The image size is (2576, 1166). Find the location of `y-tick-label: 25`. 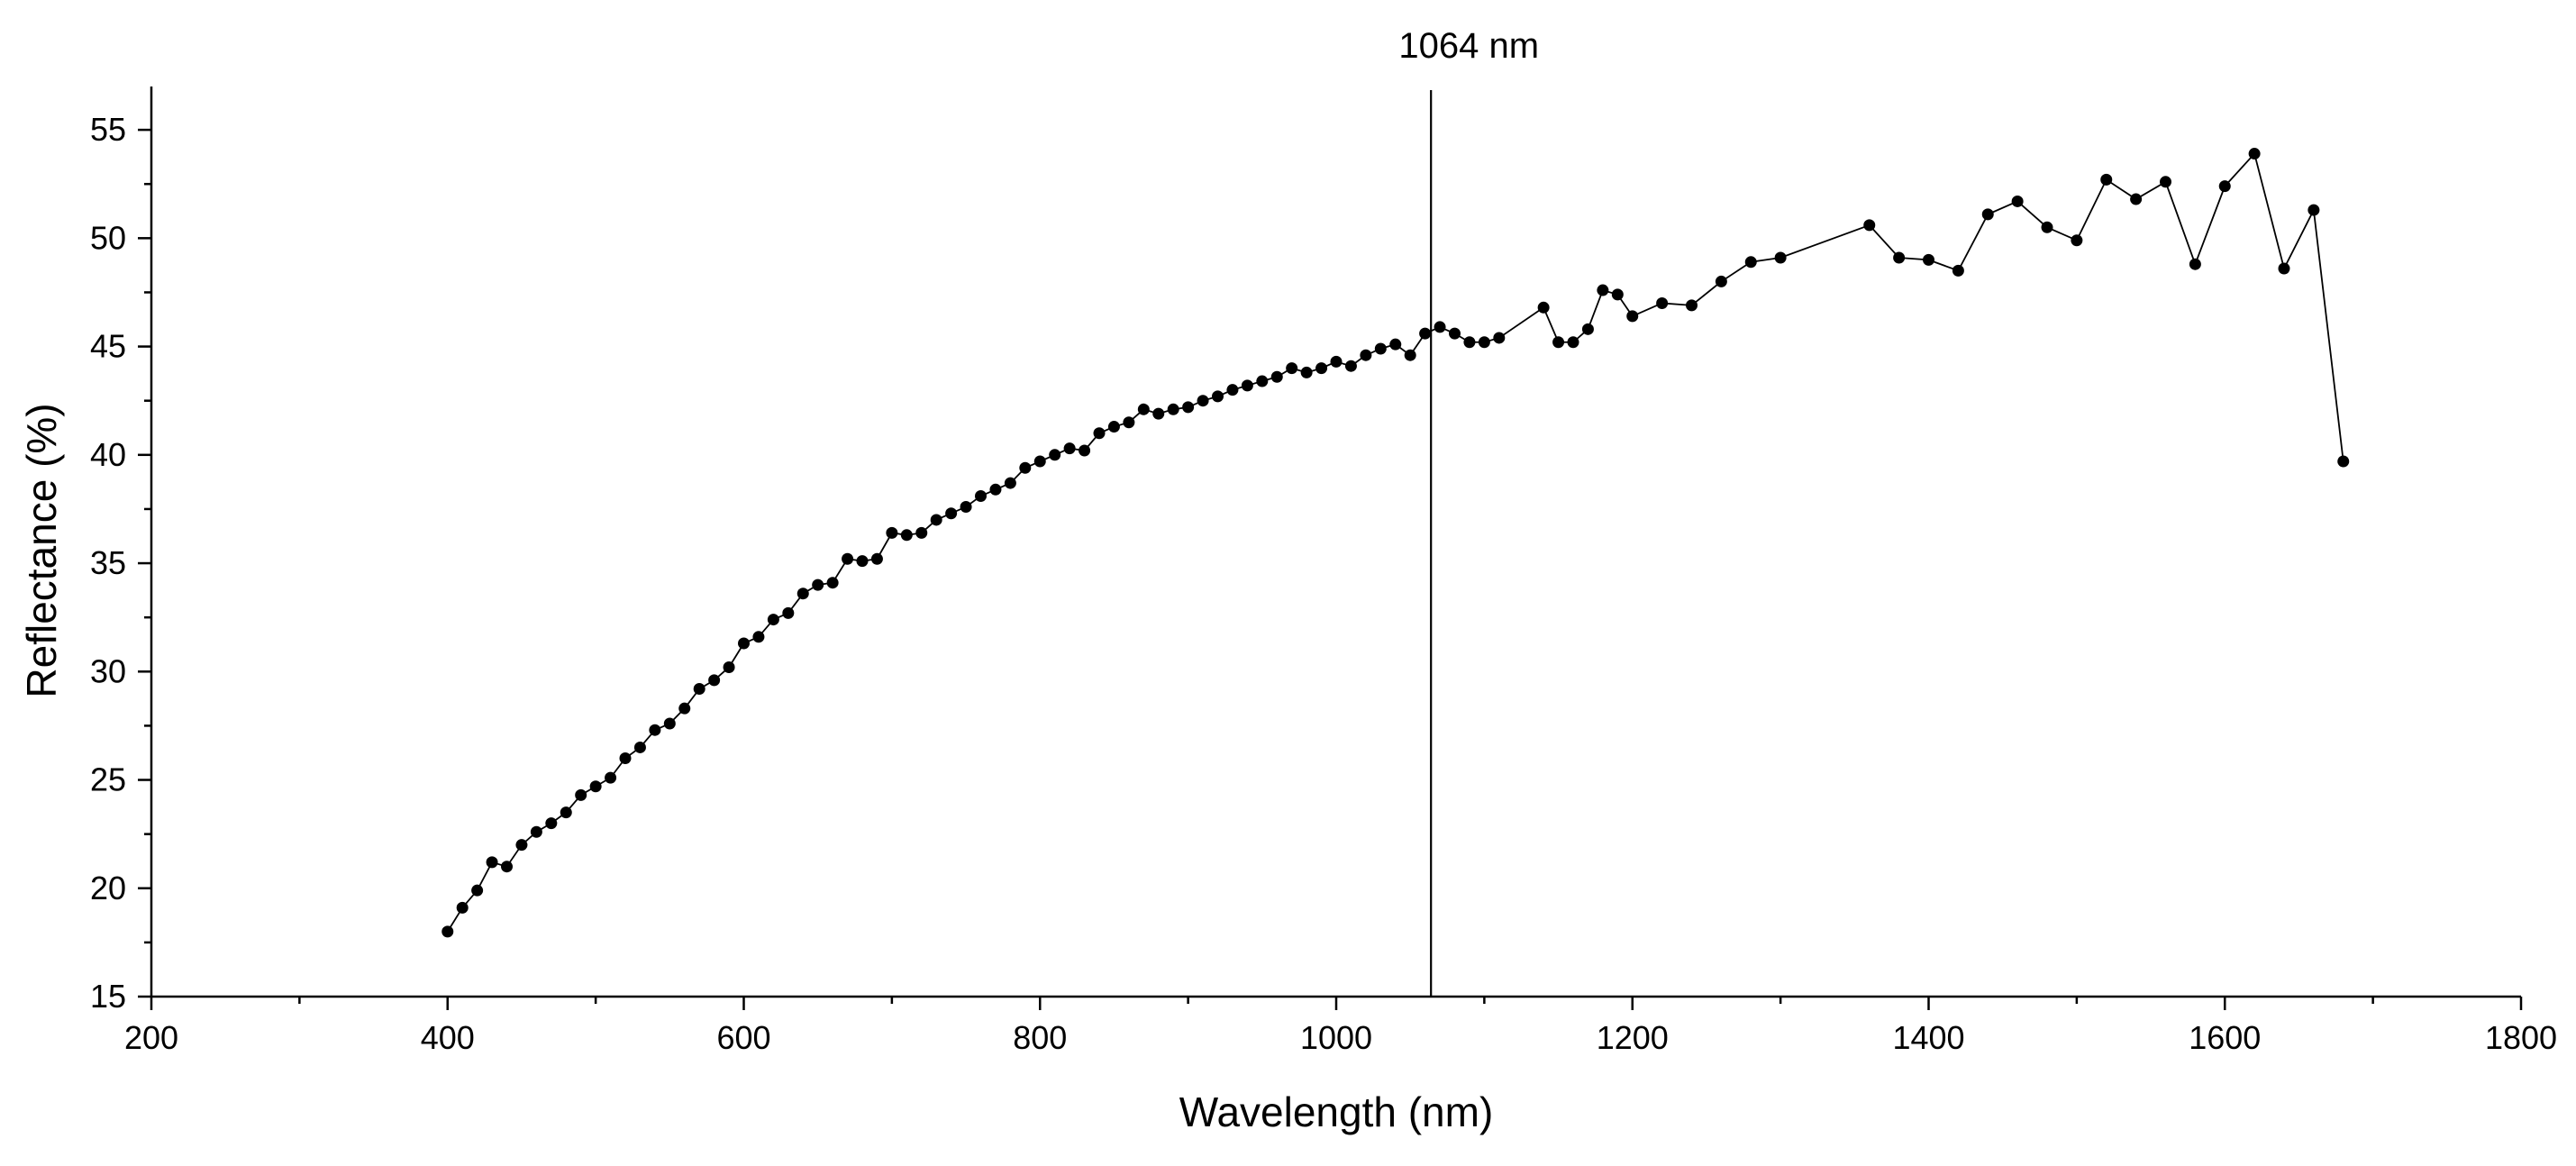

y-tick-label: 25 is located at coordinates (108, 779).